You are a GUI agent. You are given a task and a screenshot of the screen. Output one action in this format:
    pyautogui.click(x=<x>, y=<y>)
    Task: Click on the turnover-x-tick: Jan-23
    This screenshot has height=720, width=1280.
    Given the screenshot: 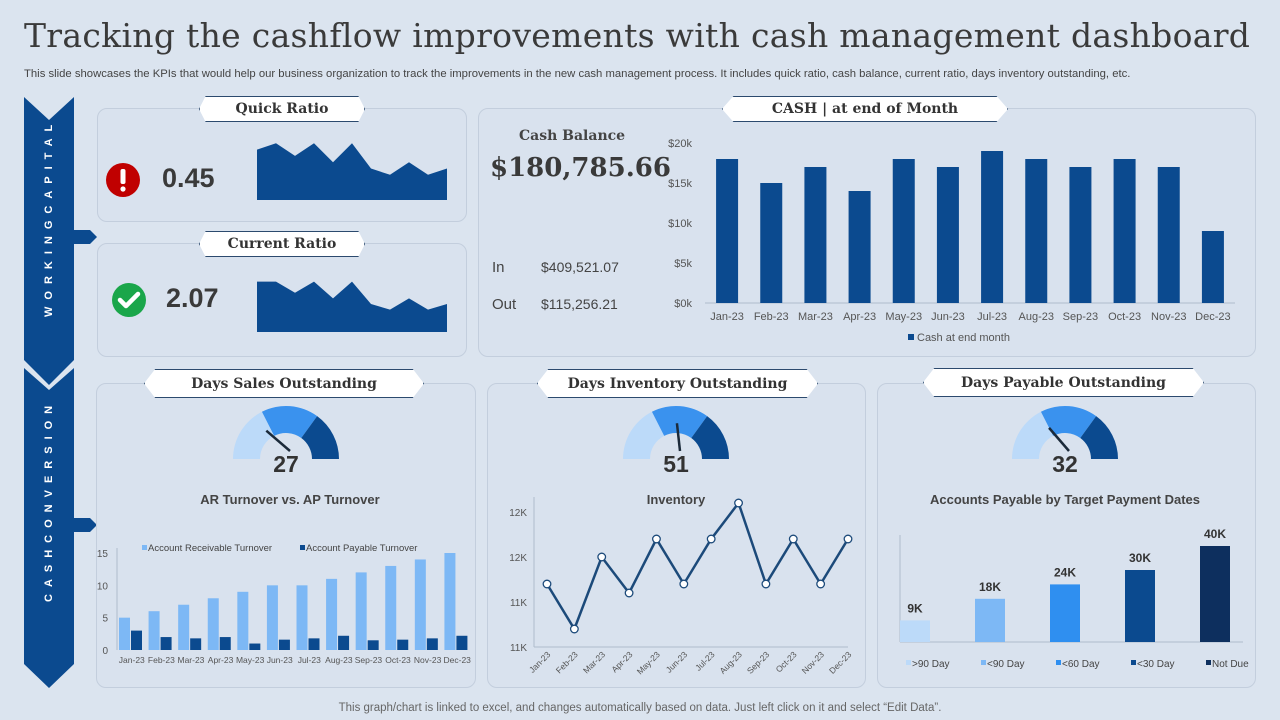 What is the action you would take?
    pyautogui.click(x=132, y=660)
    